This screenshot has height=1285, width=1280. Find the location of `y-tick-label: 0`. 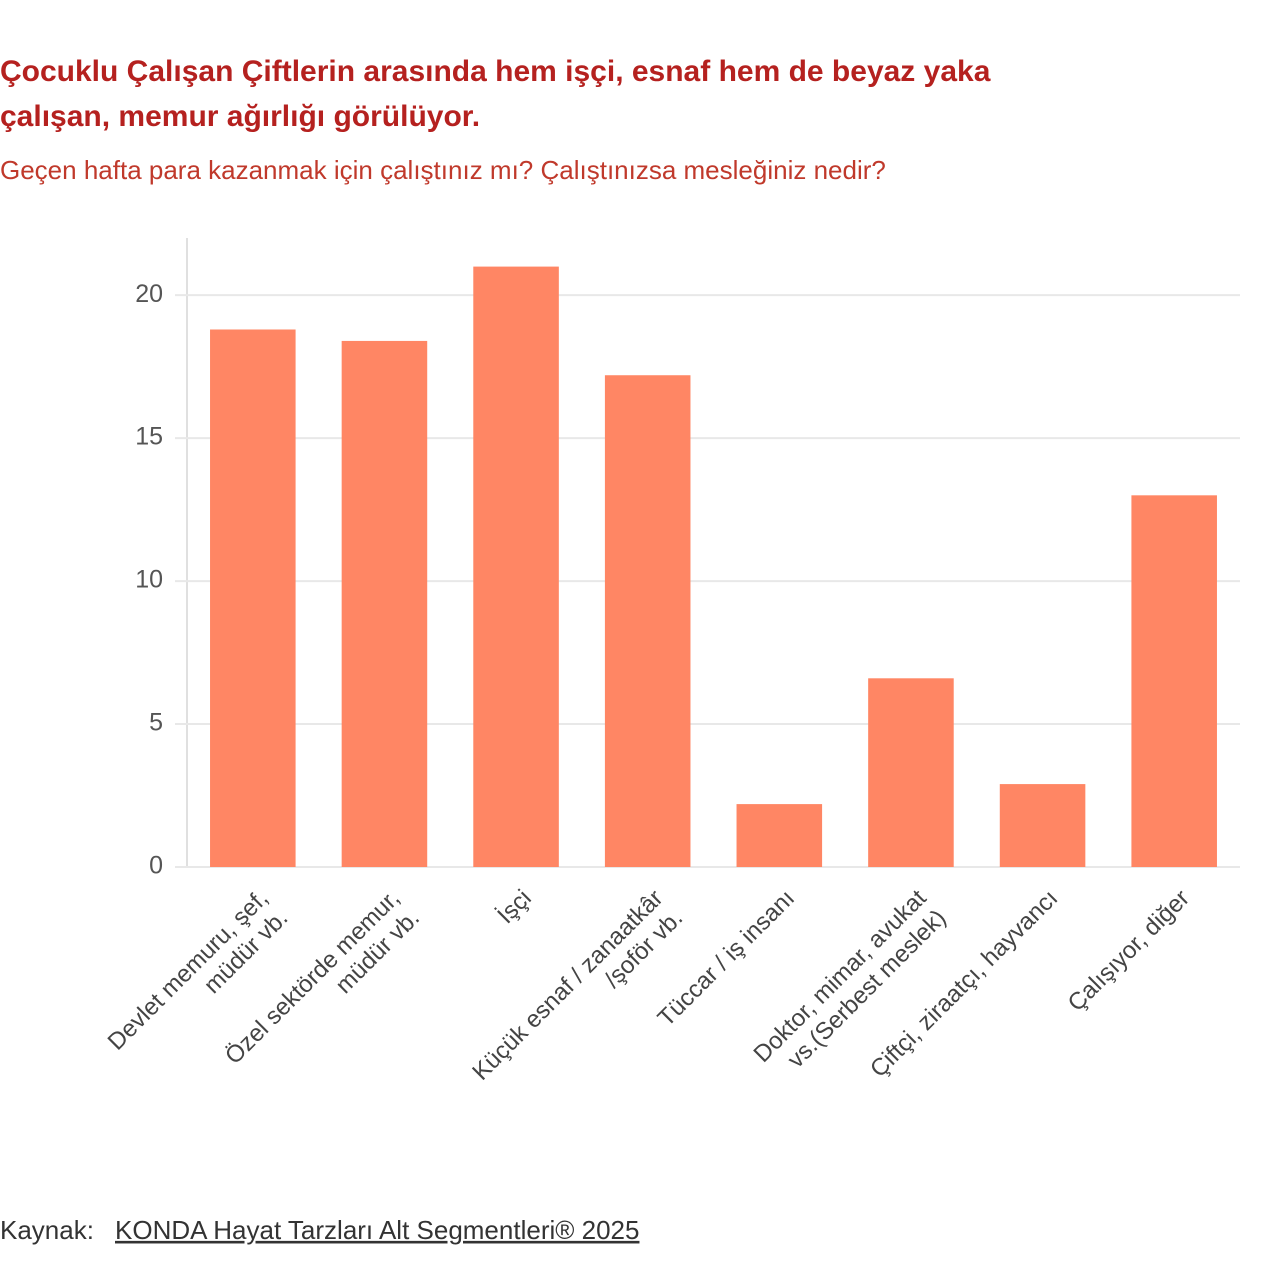

y-tick-label: 0 is located at coordinates (156, 866).